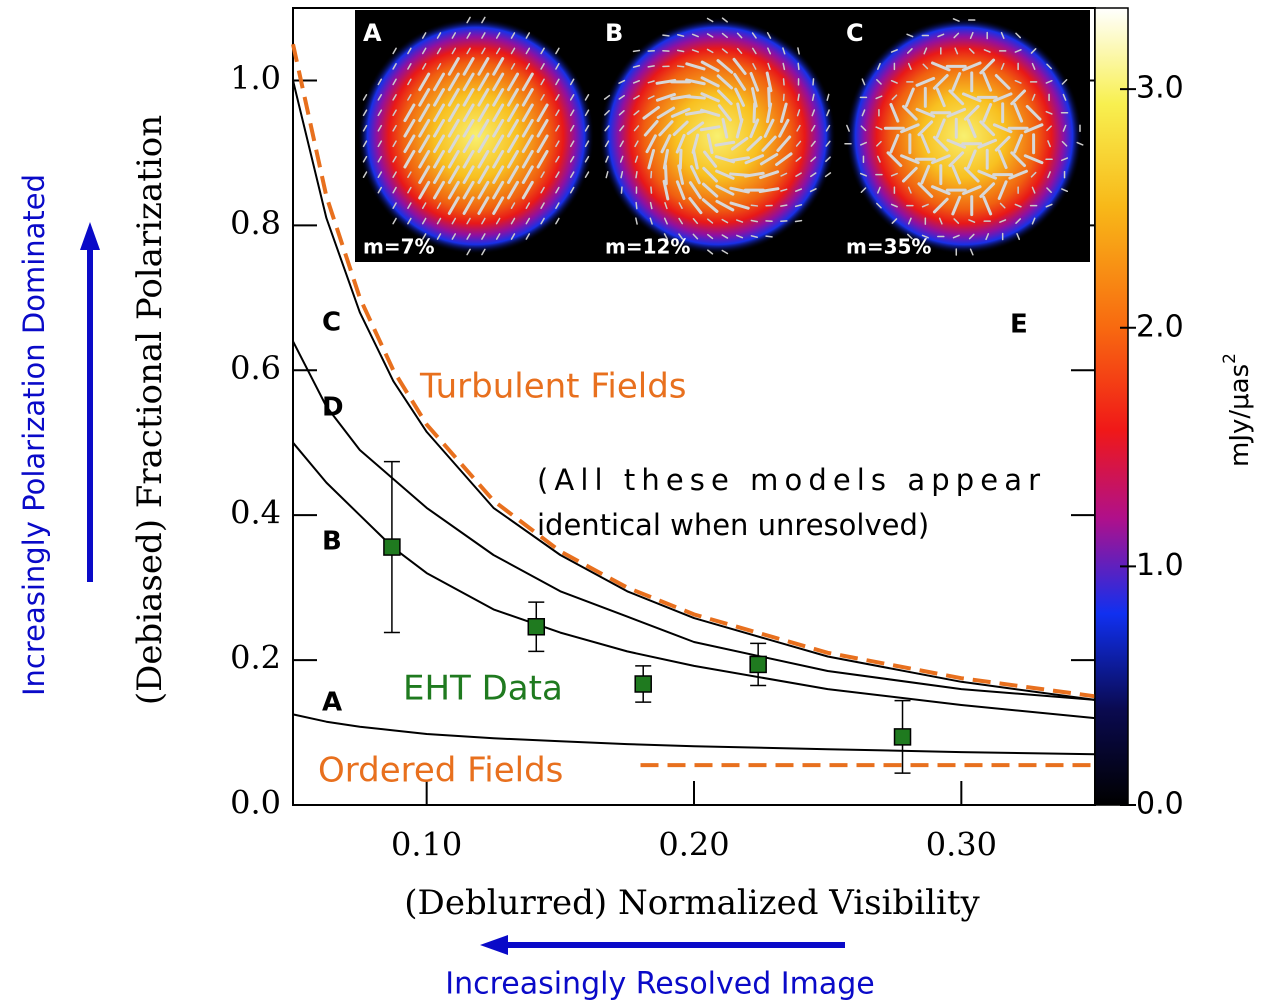 This screenshot has height=1006, width=1271. Describe the element at coordinates (855, 33) in the screenshot. I see `inset-label: C` at that location.